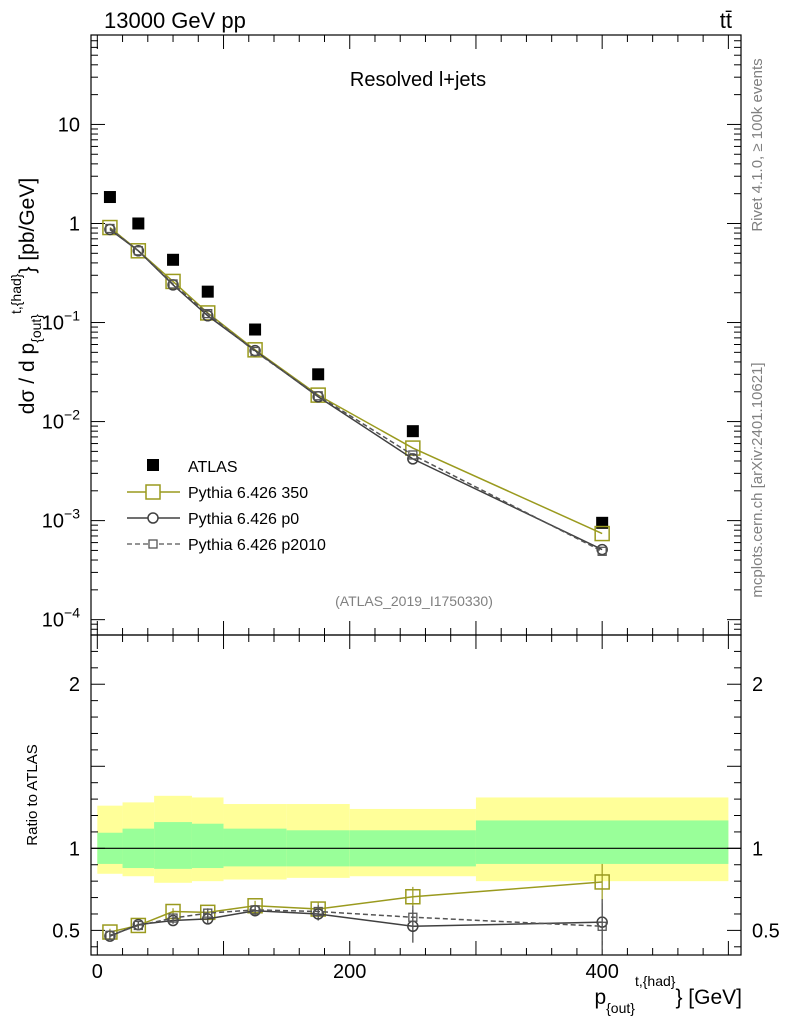 This screenshot has height=1024, width=786. Describe the element at coordinates (601, 972) in the screenshot. I see `x-tick-label: 400` at that location.